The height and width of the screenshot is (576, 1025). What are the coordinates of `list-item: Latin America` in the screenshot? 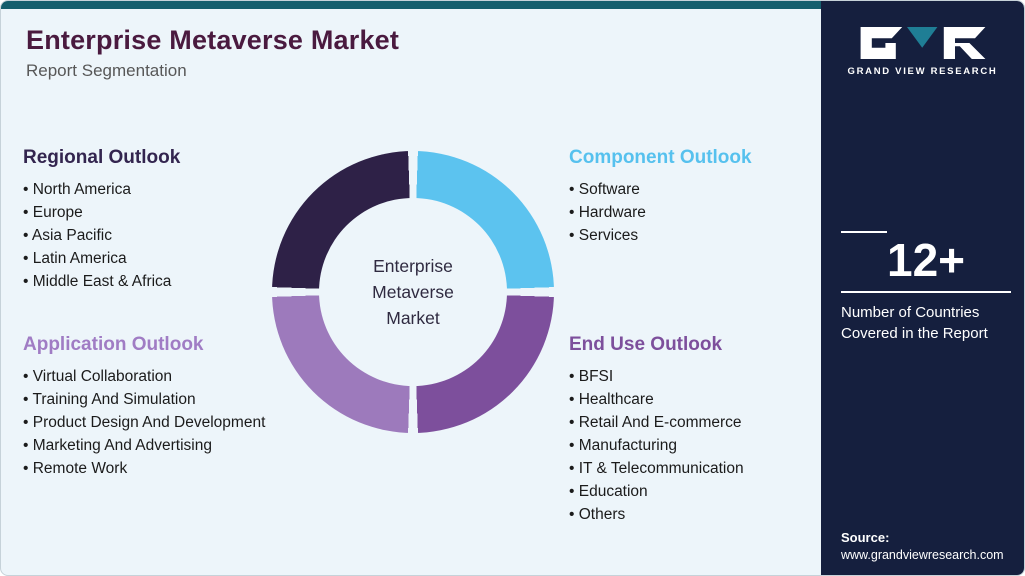 It's located at (163, 258).